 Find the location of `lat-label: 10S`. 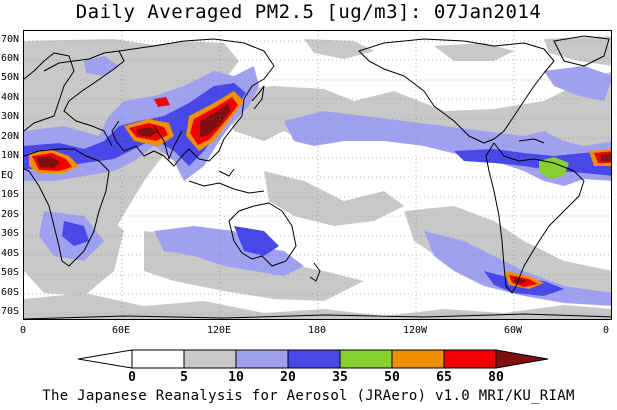

lat-label: 10S is located at coordinates (10, 194).